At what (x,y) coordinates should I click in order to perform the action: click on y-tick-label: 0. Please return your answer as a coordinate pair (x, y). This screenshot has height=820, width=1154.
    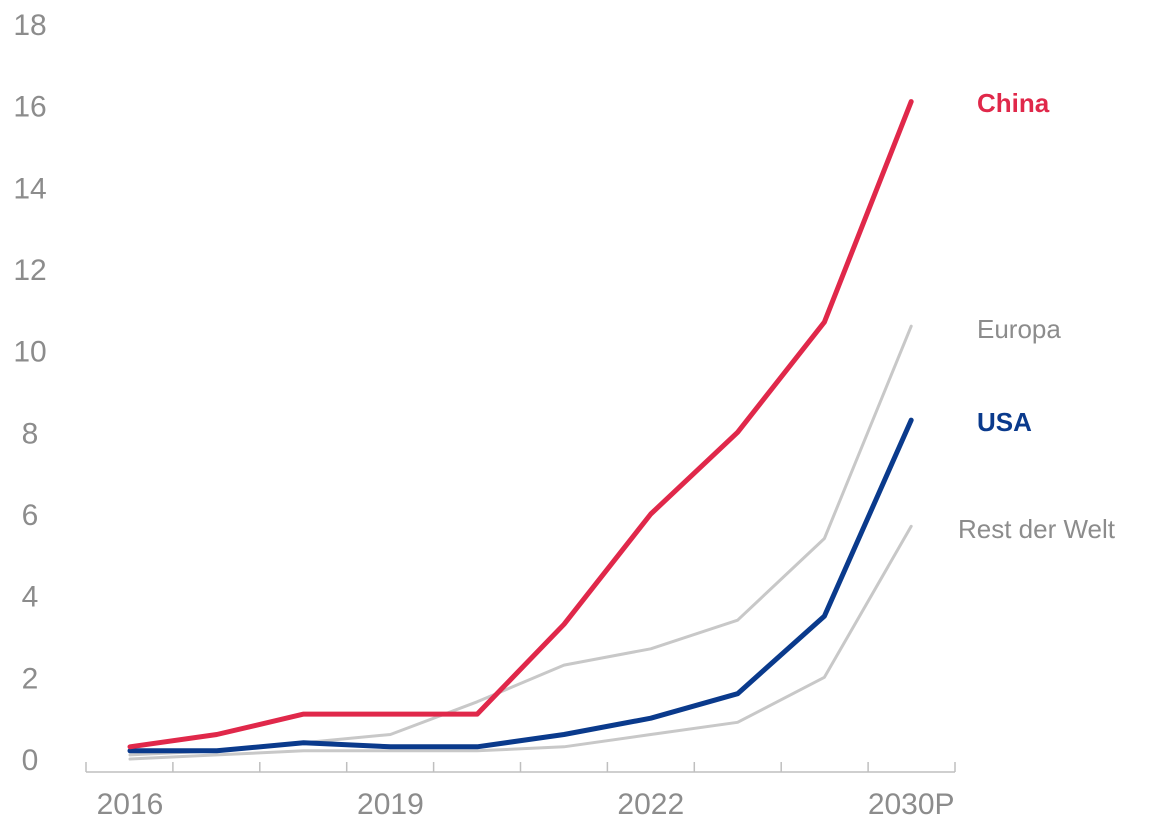
    Looking at the image, I should click on (30, 760).